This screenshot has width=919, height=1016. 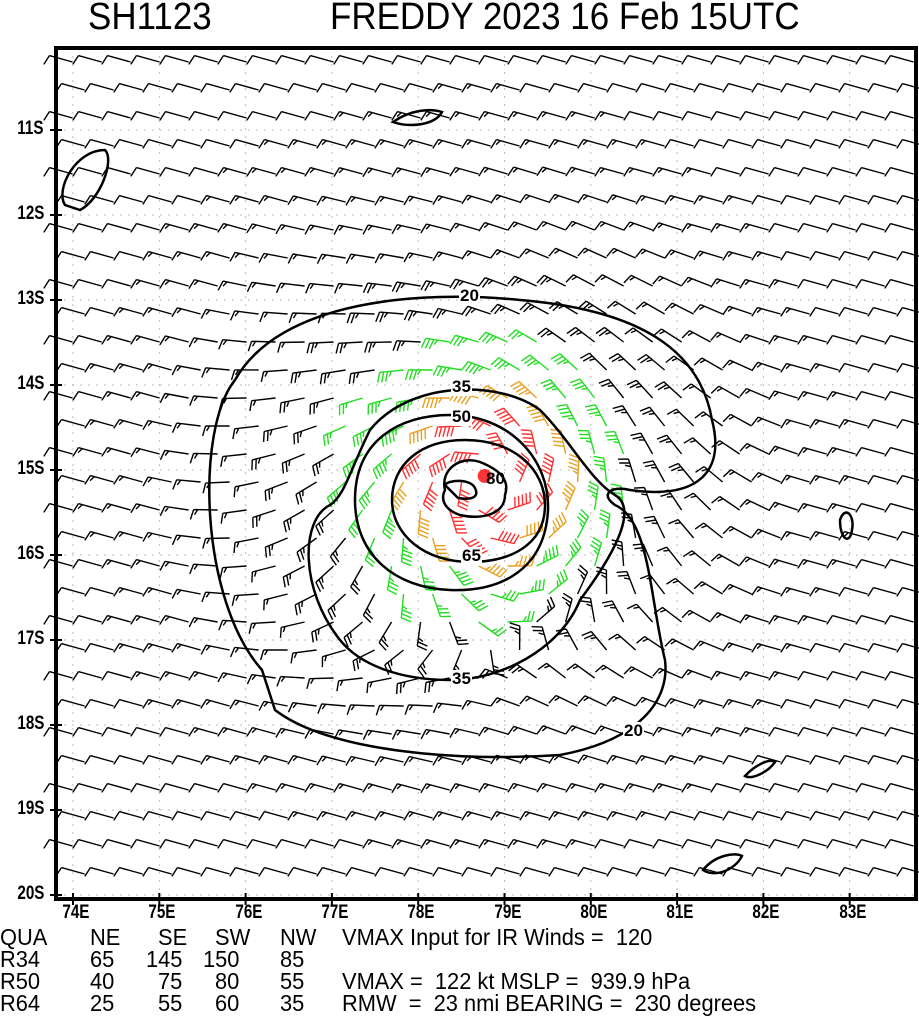 What do you see at coordinates (227, 1003) in the screenshot?
I see `radius-value: 60` at bounding box center [227, 1003].